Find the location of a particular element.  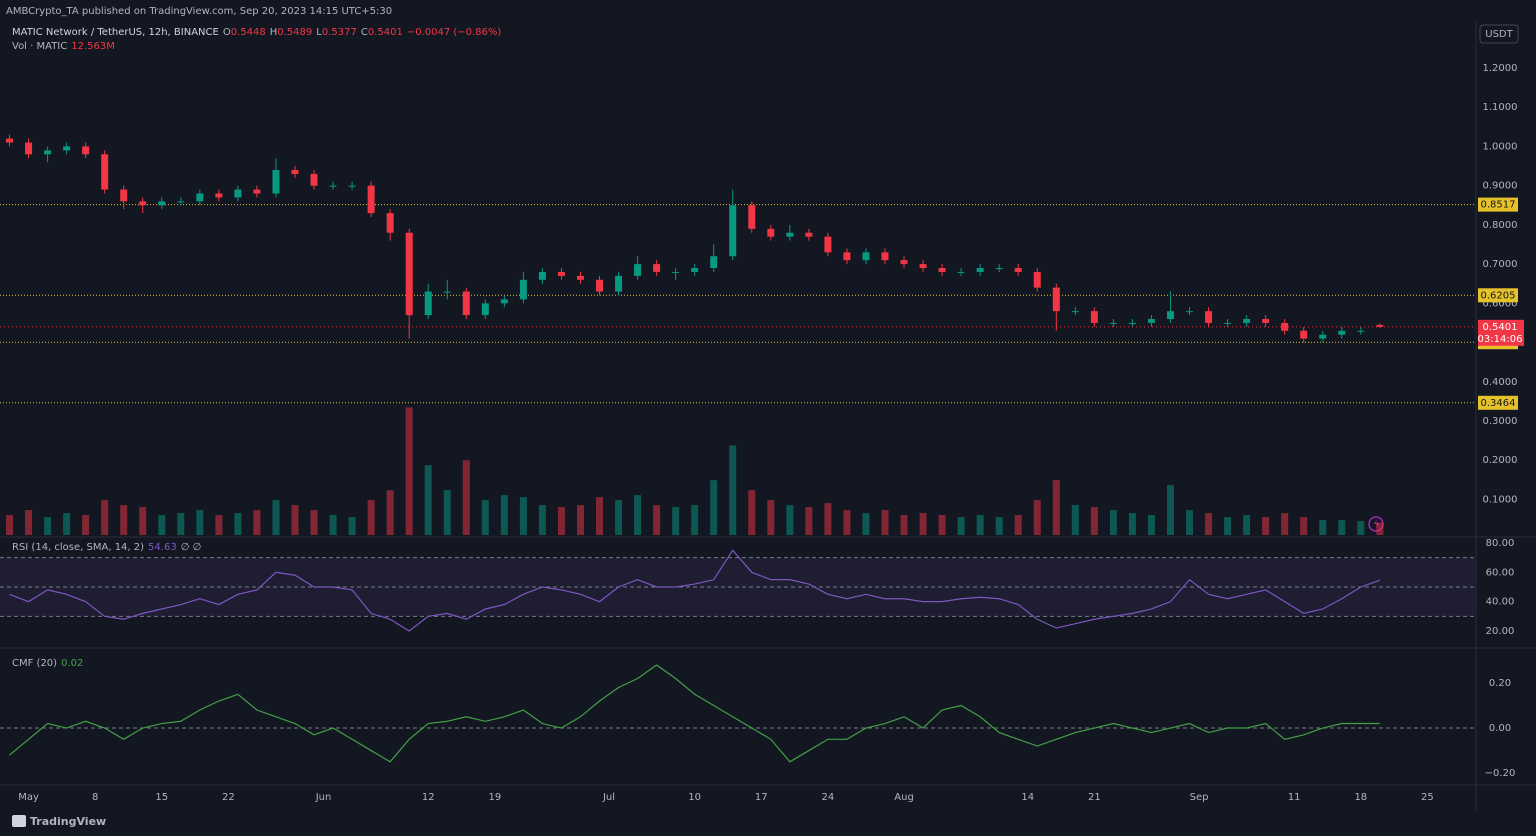

x-tick-label: 15 is located at coordinates (161, 797).